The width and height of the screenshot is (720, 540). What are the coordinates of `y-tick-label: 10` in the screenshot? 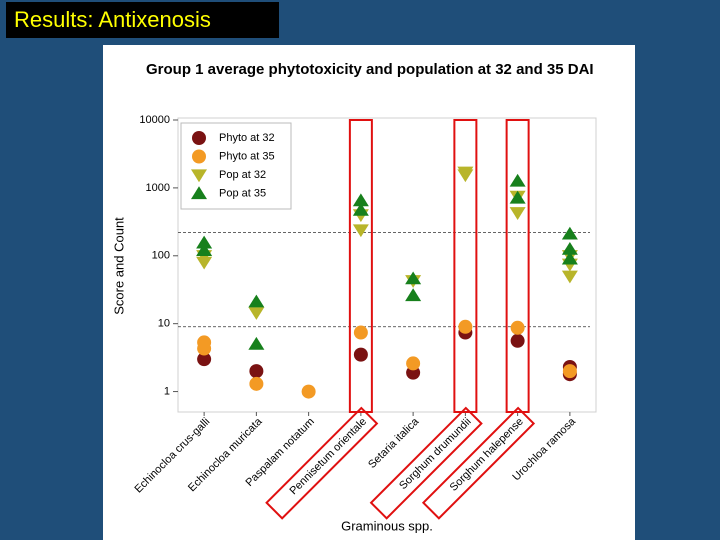 It's located at (164, 324).